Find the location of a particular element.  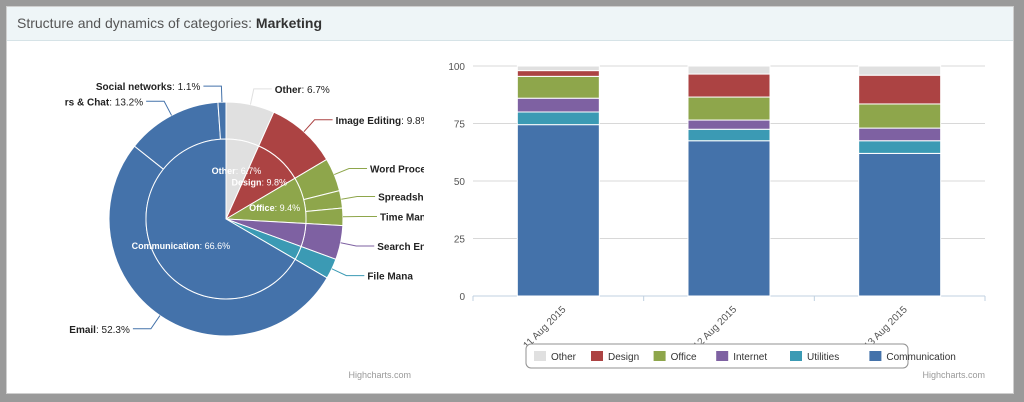

legend-swatch-design is located at coordinates (597, 356).